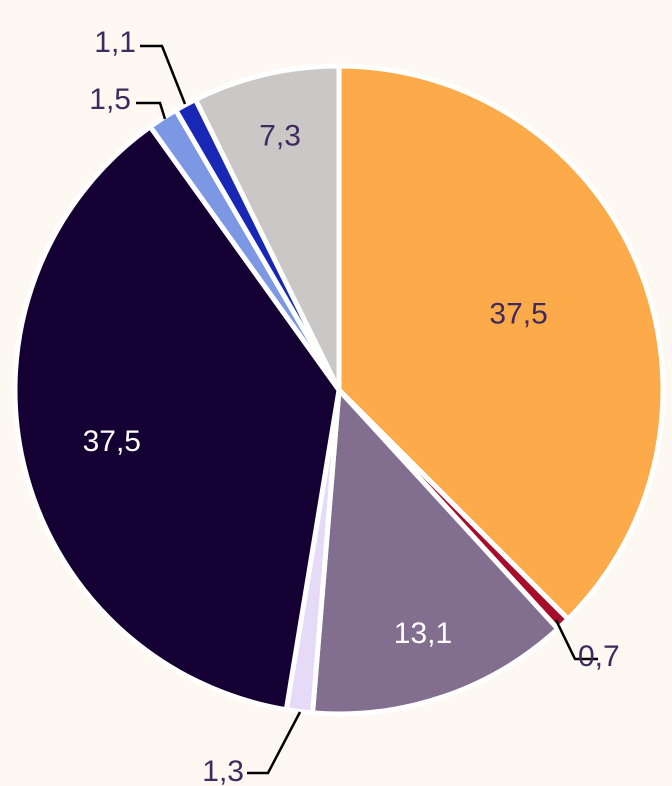  I want to click on slice-label: 0,7, so click(599, 656).